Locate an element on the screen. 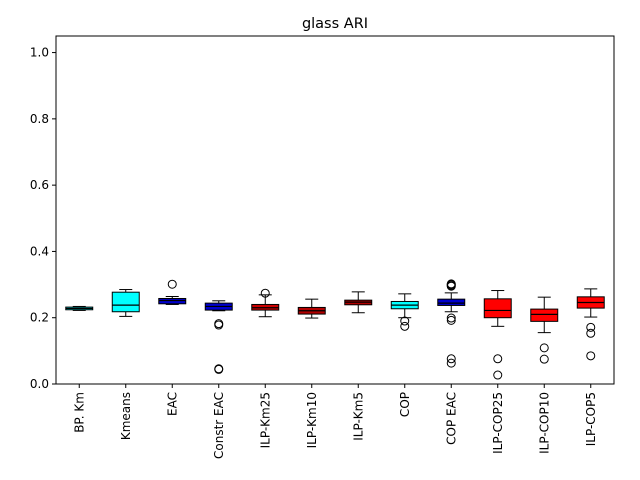 The width and height of the screenshot is (640, 480). box-ilp-cop10 is located at coordinates (544, 330).